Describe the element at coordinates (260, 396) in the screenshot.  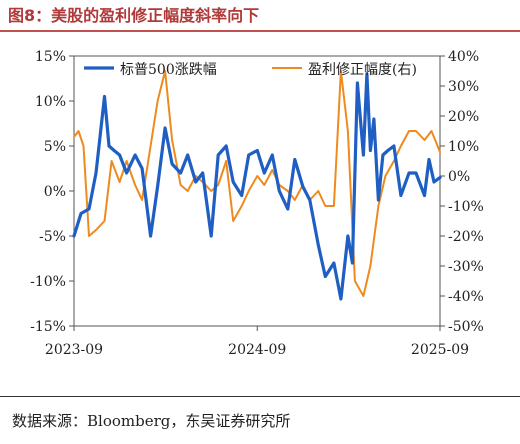
I see `source-rule` at that location.